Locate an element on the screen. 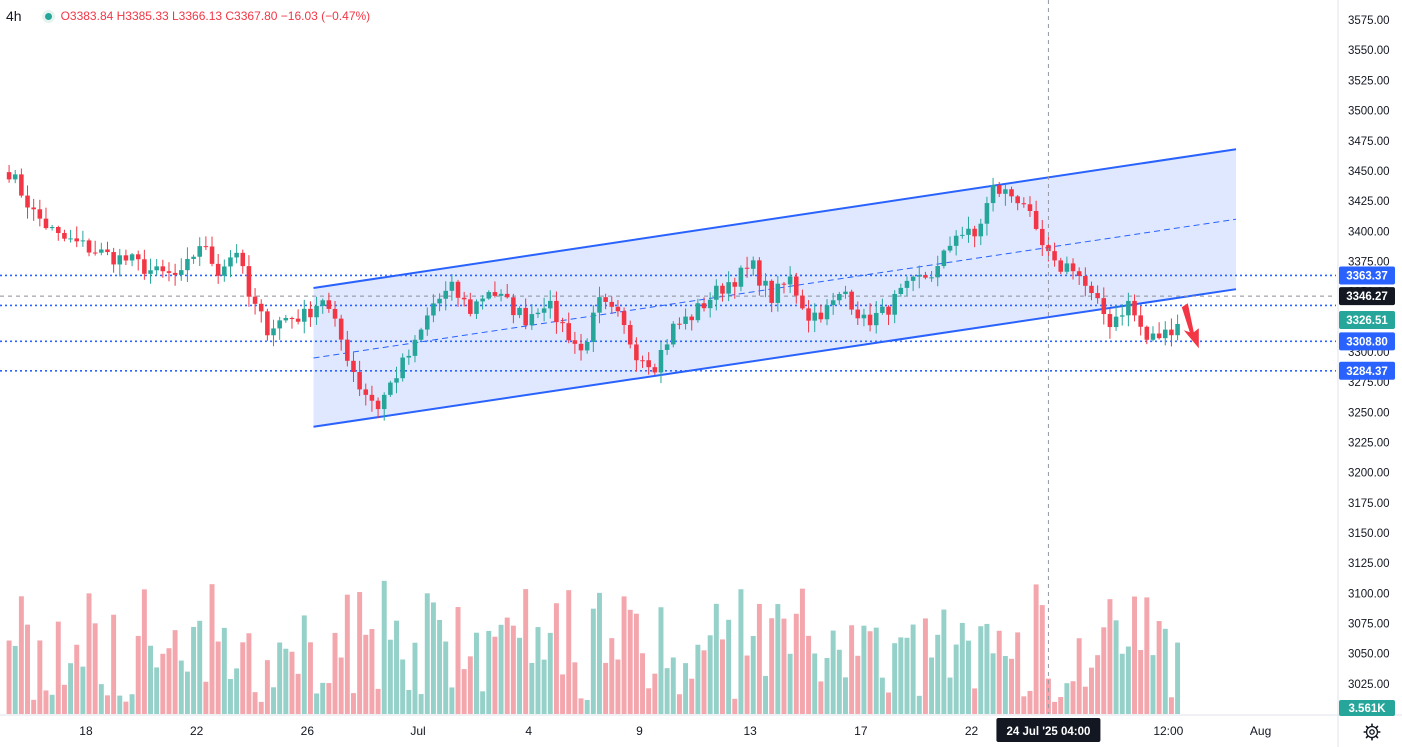 The image size is (1402, 747). x-tick-label: Aug is located at coordinates (1260, 731).